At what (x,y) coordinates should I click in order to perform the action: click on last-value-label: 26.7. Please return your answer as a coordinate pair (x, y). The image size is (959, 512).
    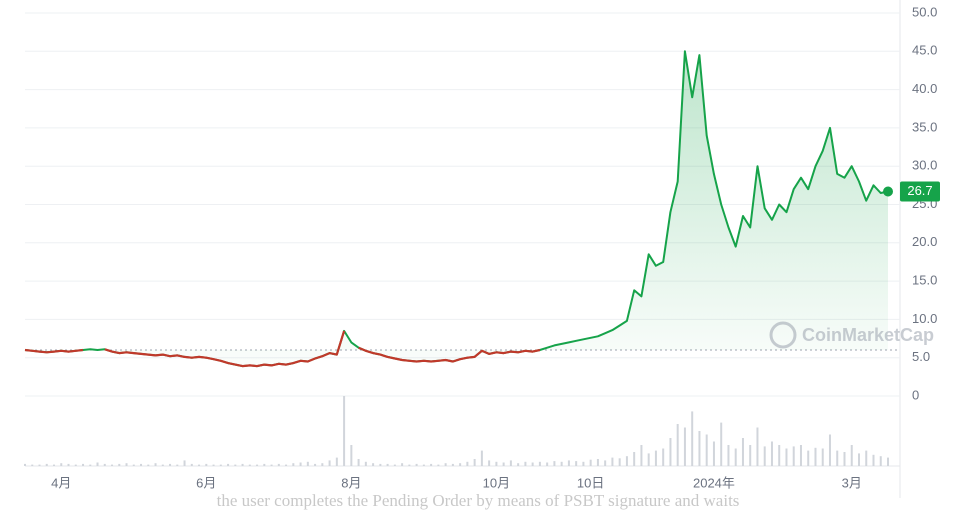
    Looking at the image, I should click on (919, 190).